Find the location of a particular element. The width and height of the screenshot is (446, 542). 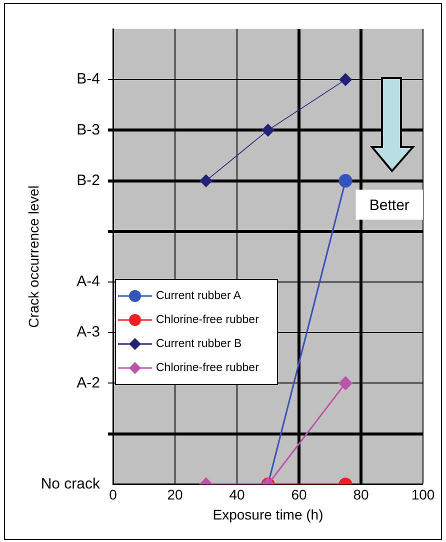

x-tick-label: 40 is located at coordinates (237, 494).